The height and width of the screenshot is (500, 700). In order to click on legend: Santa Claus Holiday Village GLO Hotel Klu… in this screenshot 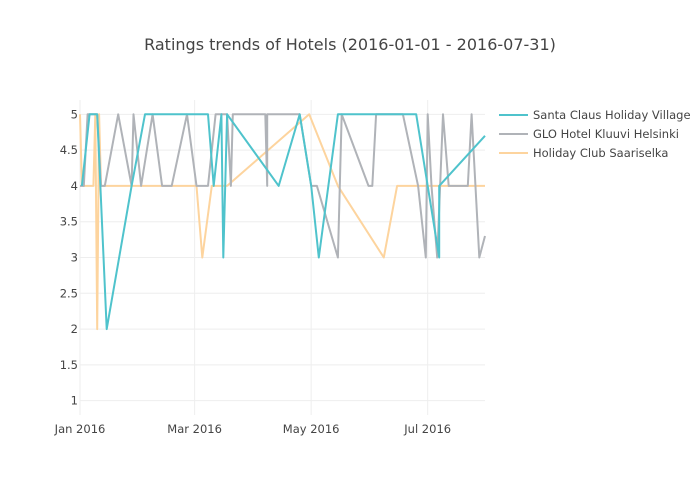, I will do `click(595, 134)`.